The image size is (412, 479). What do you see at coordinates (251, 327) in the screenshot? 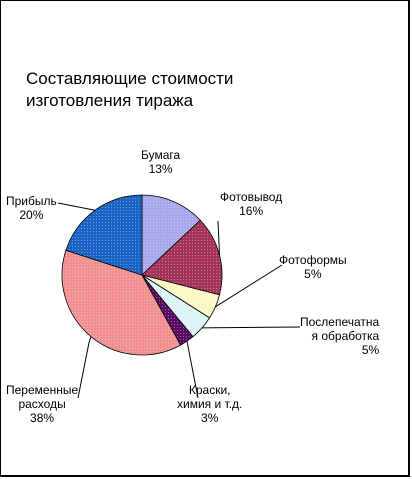
I see `leader-line-postpress` at bounding box center [251, 327].